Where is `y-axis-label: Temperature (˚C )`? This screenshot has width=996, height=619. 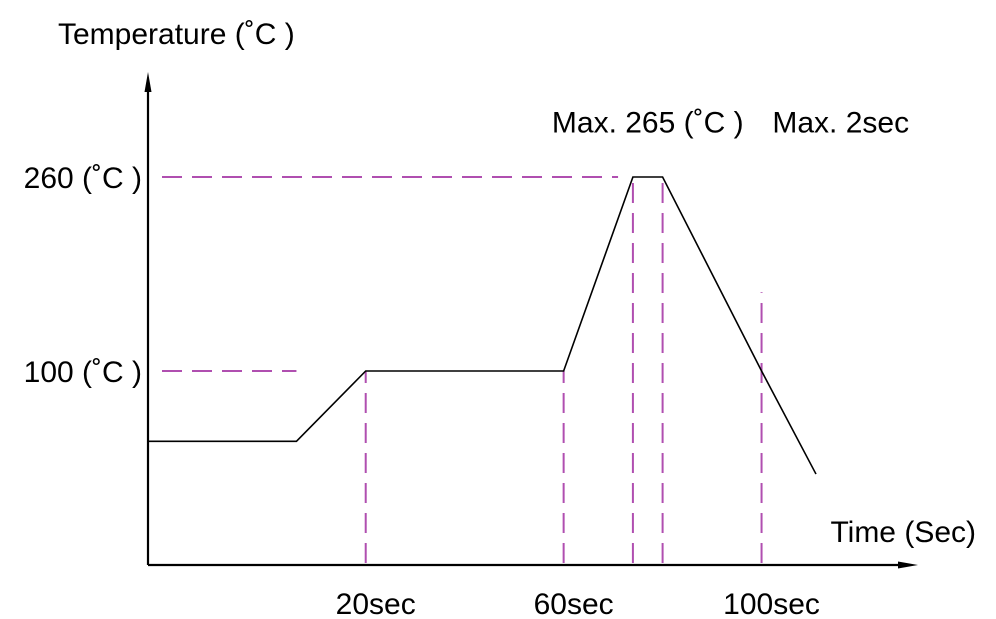 y-axis-label: Temperature (˚C ) is located at coordinates (176, 34).